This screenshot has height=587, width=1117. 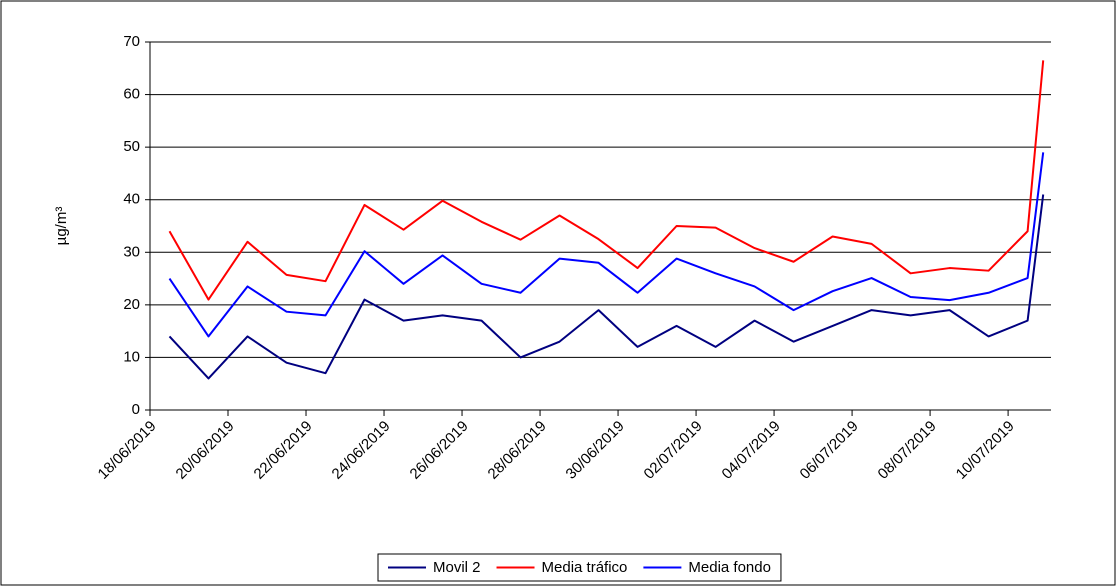 I want to click on y-tick-label: 30, so click(x=131, y=251).